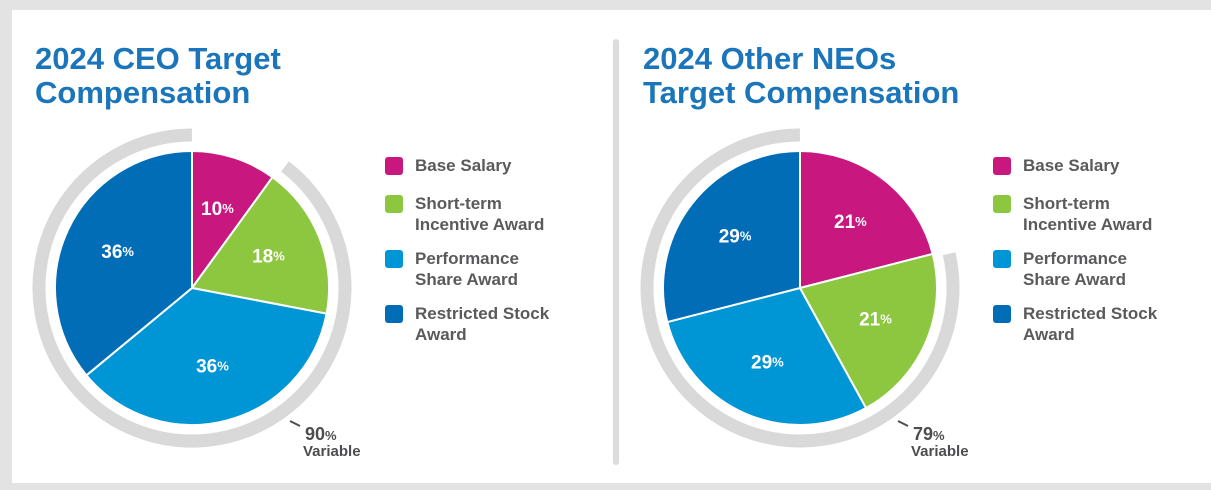 The image size is (1211, 490). Describe the element at coordinates (217, 209) in the screenshot. I see `slice-label: 10%` at that location.